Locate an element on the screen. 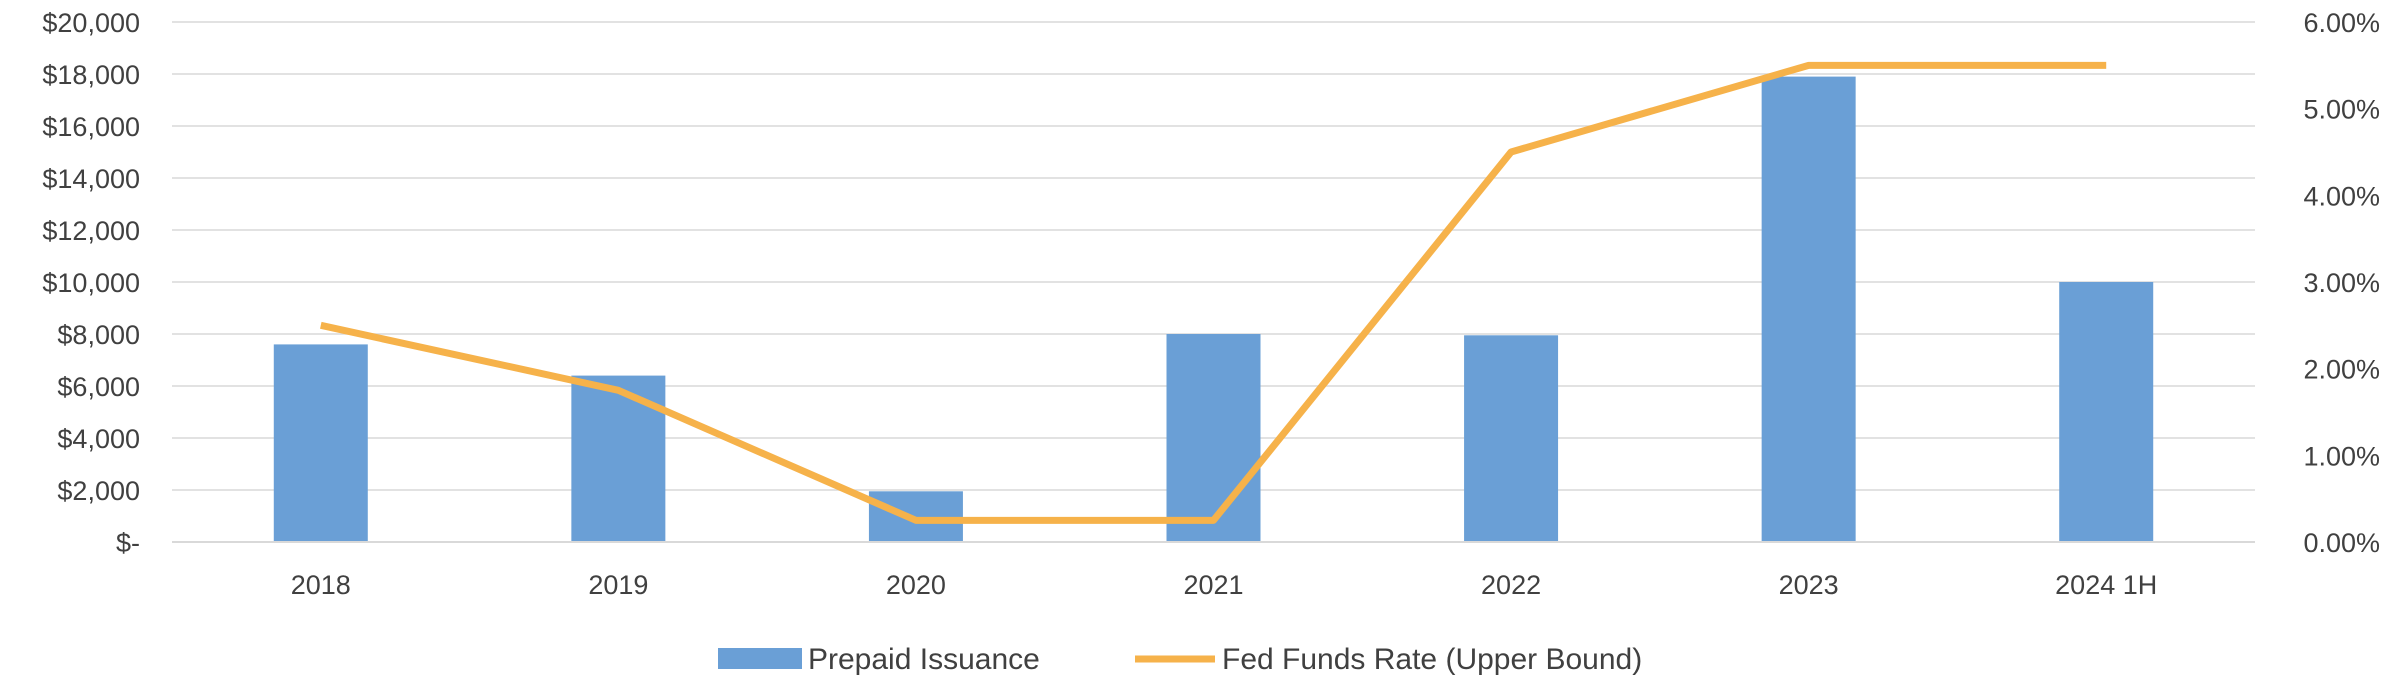 The height and width of the screenshot is (685, 2400). right-y-axis: 0.00% 1.00% 2.00% 3.00% 4.00% 5.00% 6.00% is located at coordinates (2341, 283).